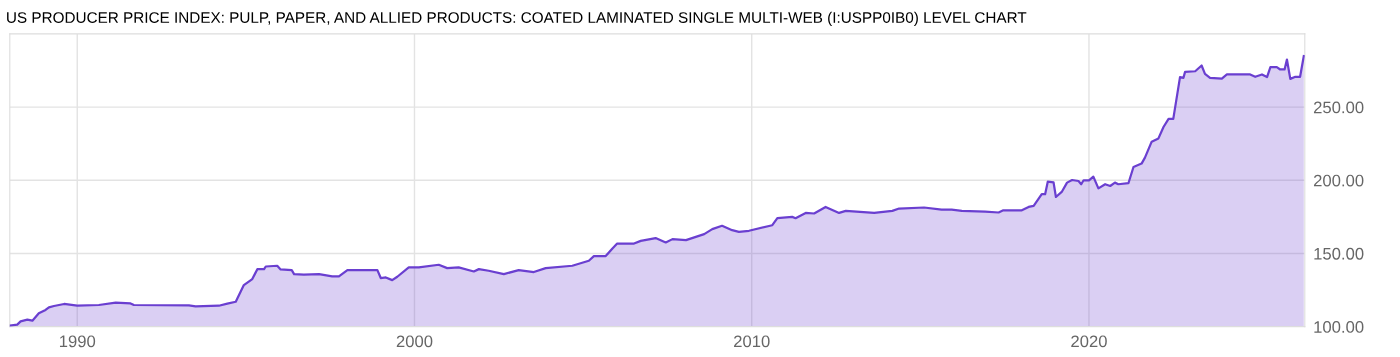 Image resolution: width=1400 pixels, height=357 pixels. Describe the element at coordinates (1338, 180) in the screenshot. I see `y-tick-label: 200.00` at that location.